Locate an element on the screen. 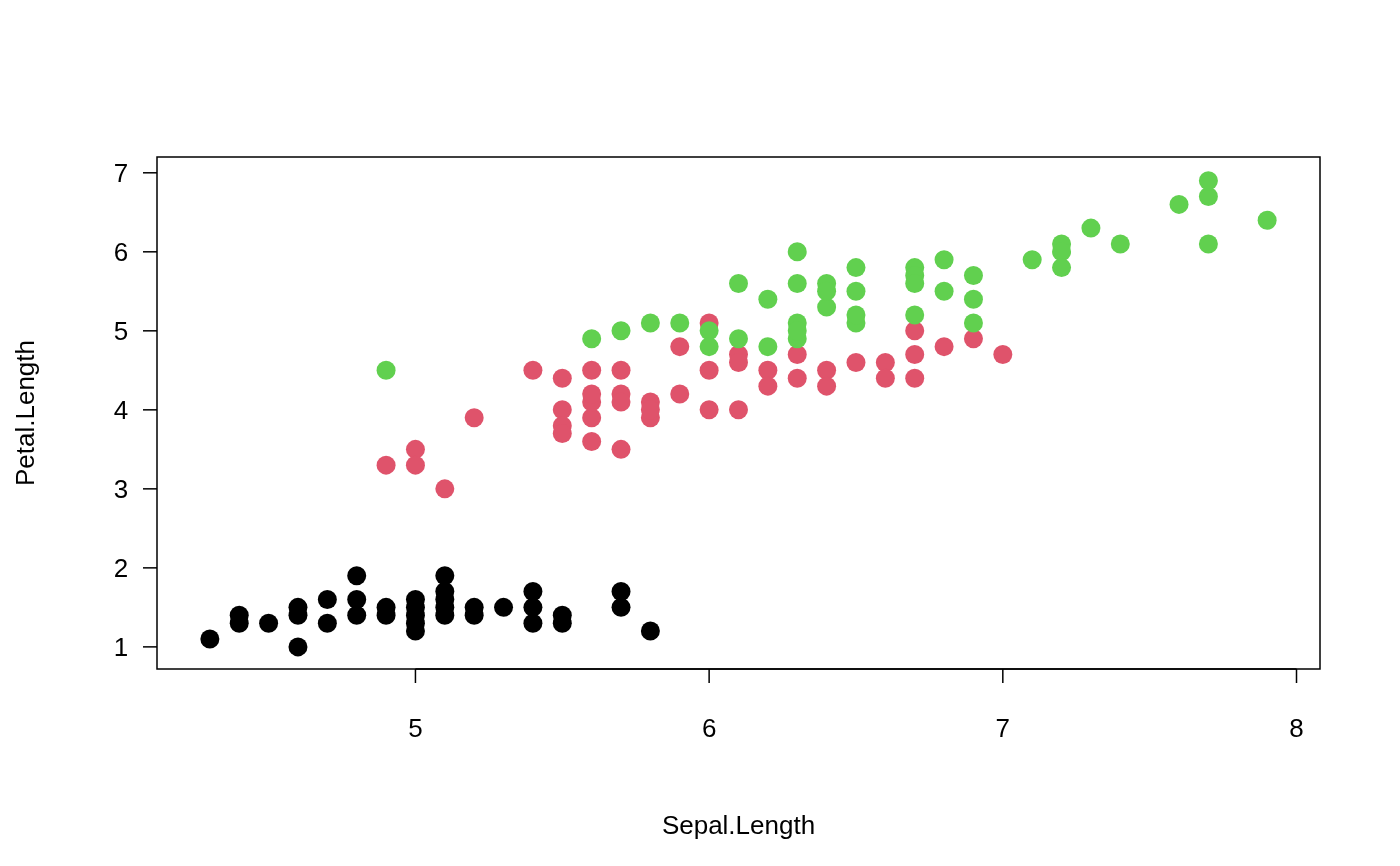 The height and width of the screenshot is (866, 1400). x-tick-label: 6 is located at coordinates (709, 728).